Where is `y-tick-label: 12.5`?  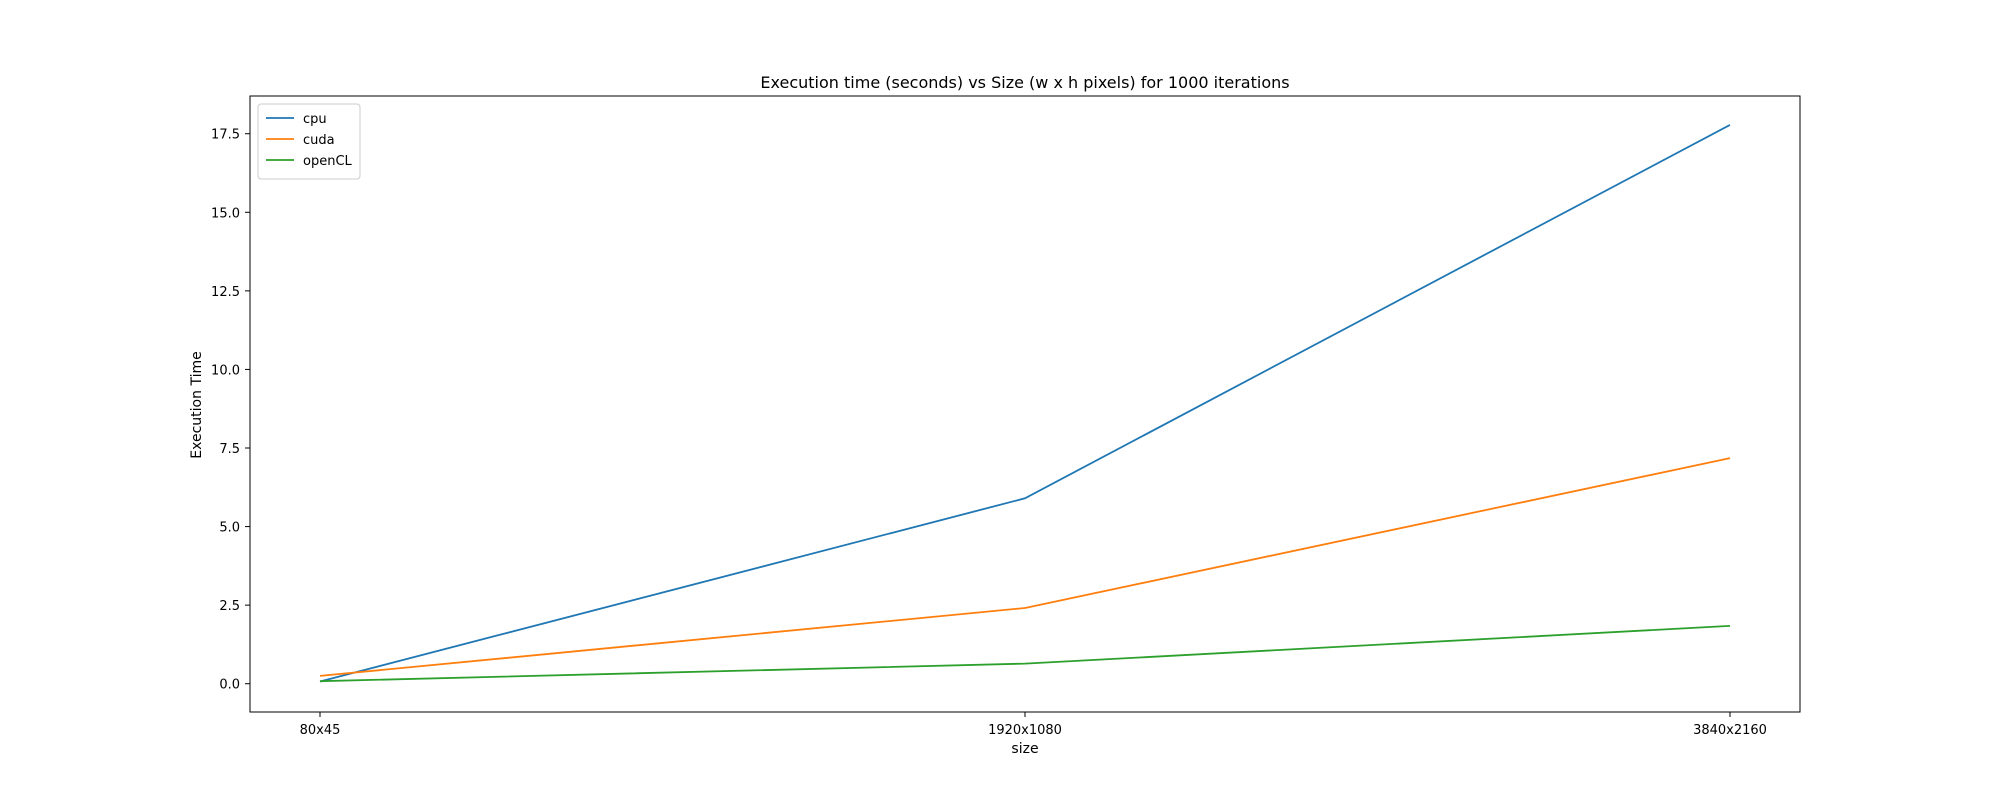 y-tick-label: 12.5 is located at coordinates (225, 292).